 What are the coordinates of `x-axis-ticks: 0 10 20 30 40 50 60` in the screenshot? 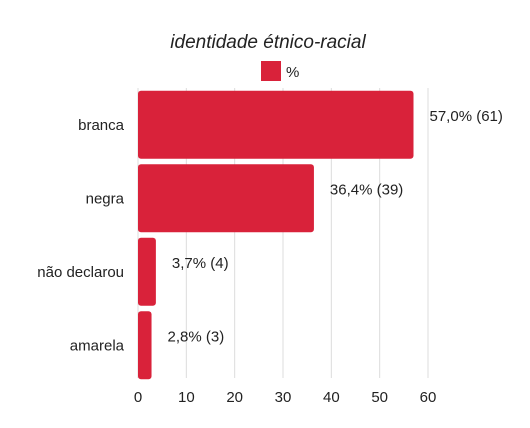 It's located at (285, 397).